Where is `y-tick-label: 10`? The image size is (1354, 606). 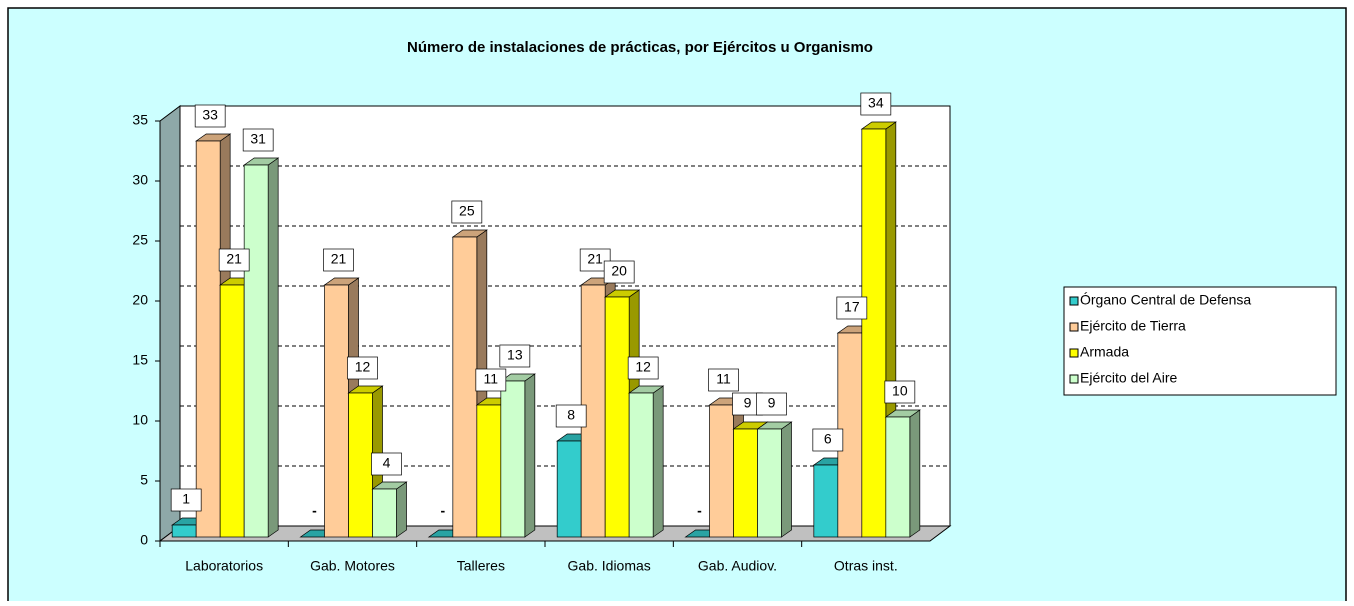
y-tick-label: 10 is located at coordinates (140, 420).